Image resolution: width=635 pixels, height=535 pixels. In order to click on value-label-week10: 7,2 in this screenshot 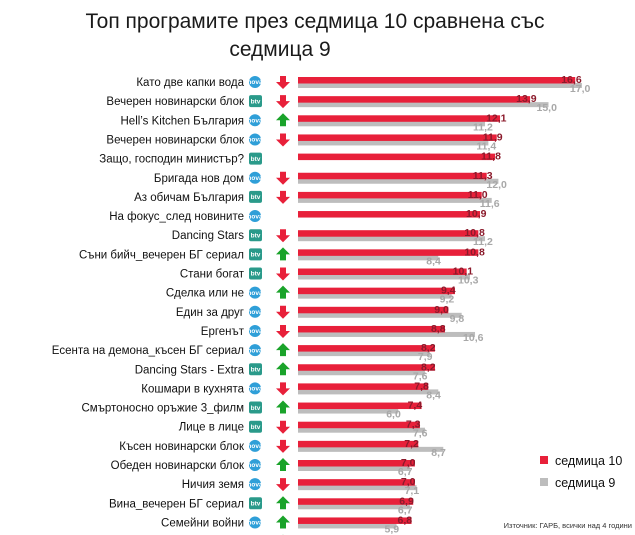, I will do `click(411, 444)`.